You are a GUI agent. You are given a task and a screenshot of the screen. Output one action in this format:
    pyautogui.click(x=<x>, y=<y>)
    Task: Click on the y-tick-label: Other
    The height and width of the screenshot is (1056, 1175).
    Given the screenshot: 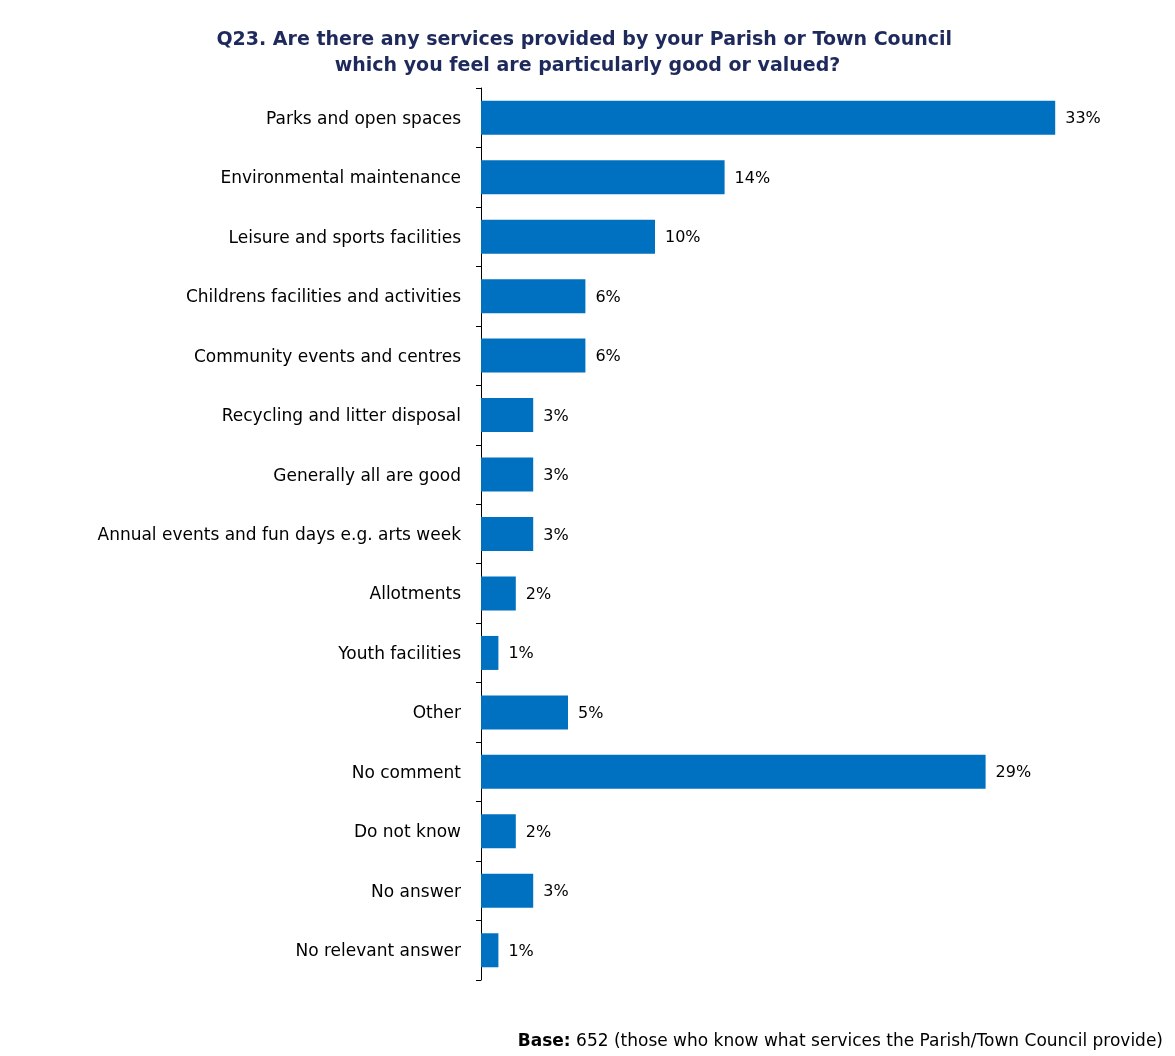 What is the action you would take?
    pyautogui.click(x=436, y=712)
    